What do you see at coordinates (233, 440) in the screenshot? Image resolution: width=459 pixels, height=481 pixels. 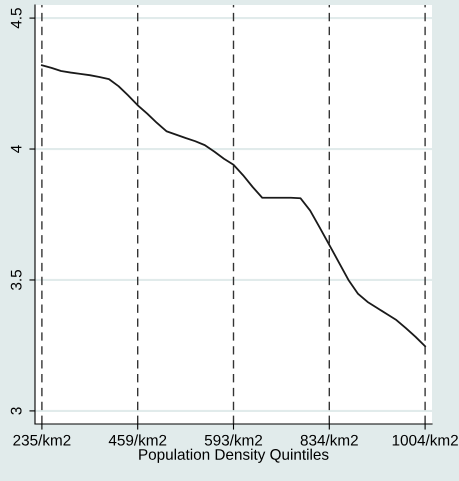 I see `x-tick-label: 593/km2` at bounding box center [233, 440].